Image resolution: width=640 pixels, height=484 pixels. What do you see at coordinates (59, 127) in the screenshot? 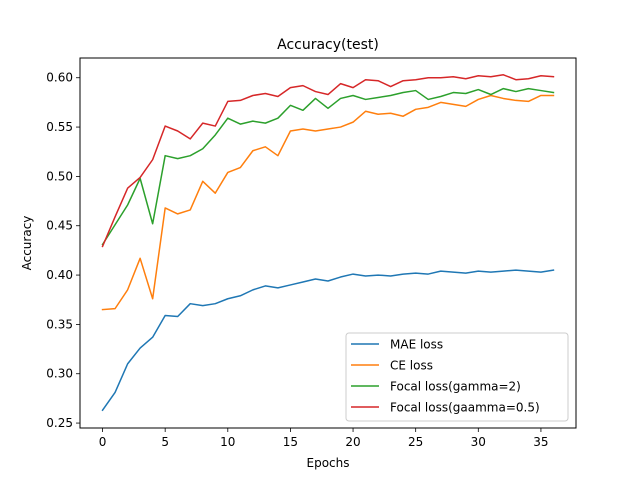
I see `y-tick-label: 0.55` at bounding box center [59, 127].